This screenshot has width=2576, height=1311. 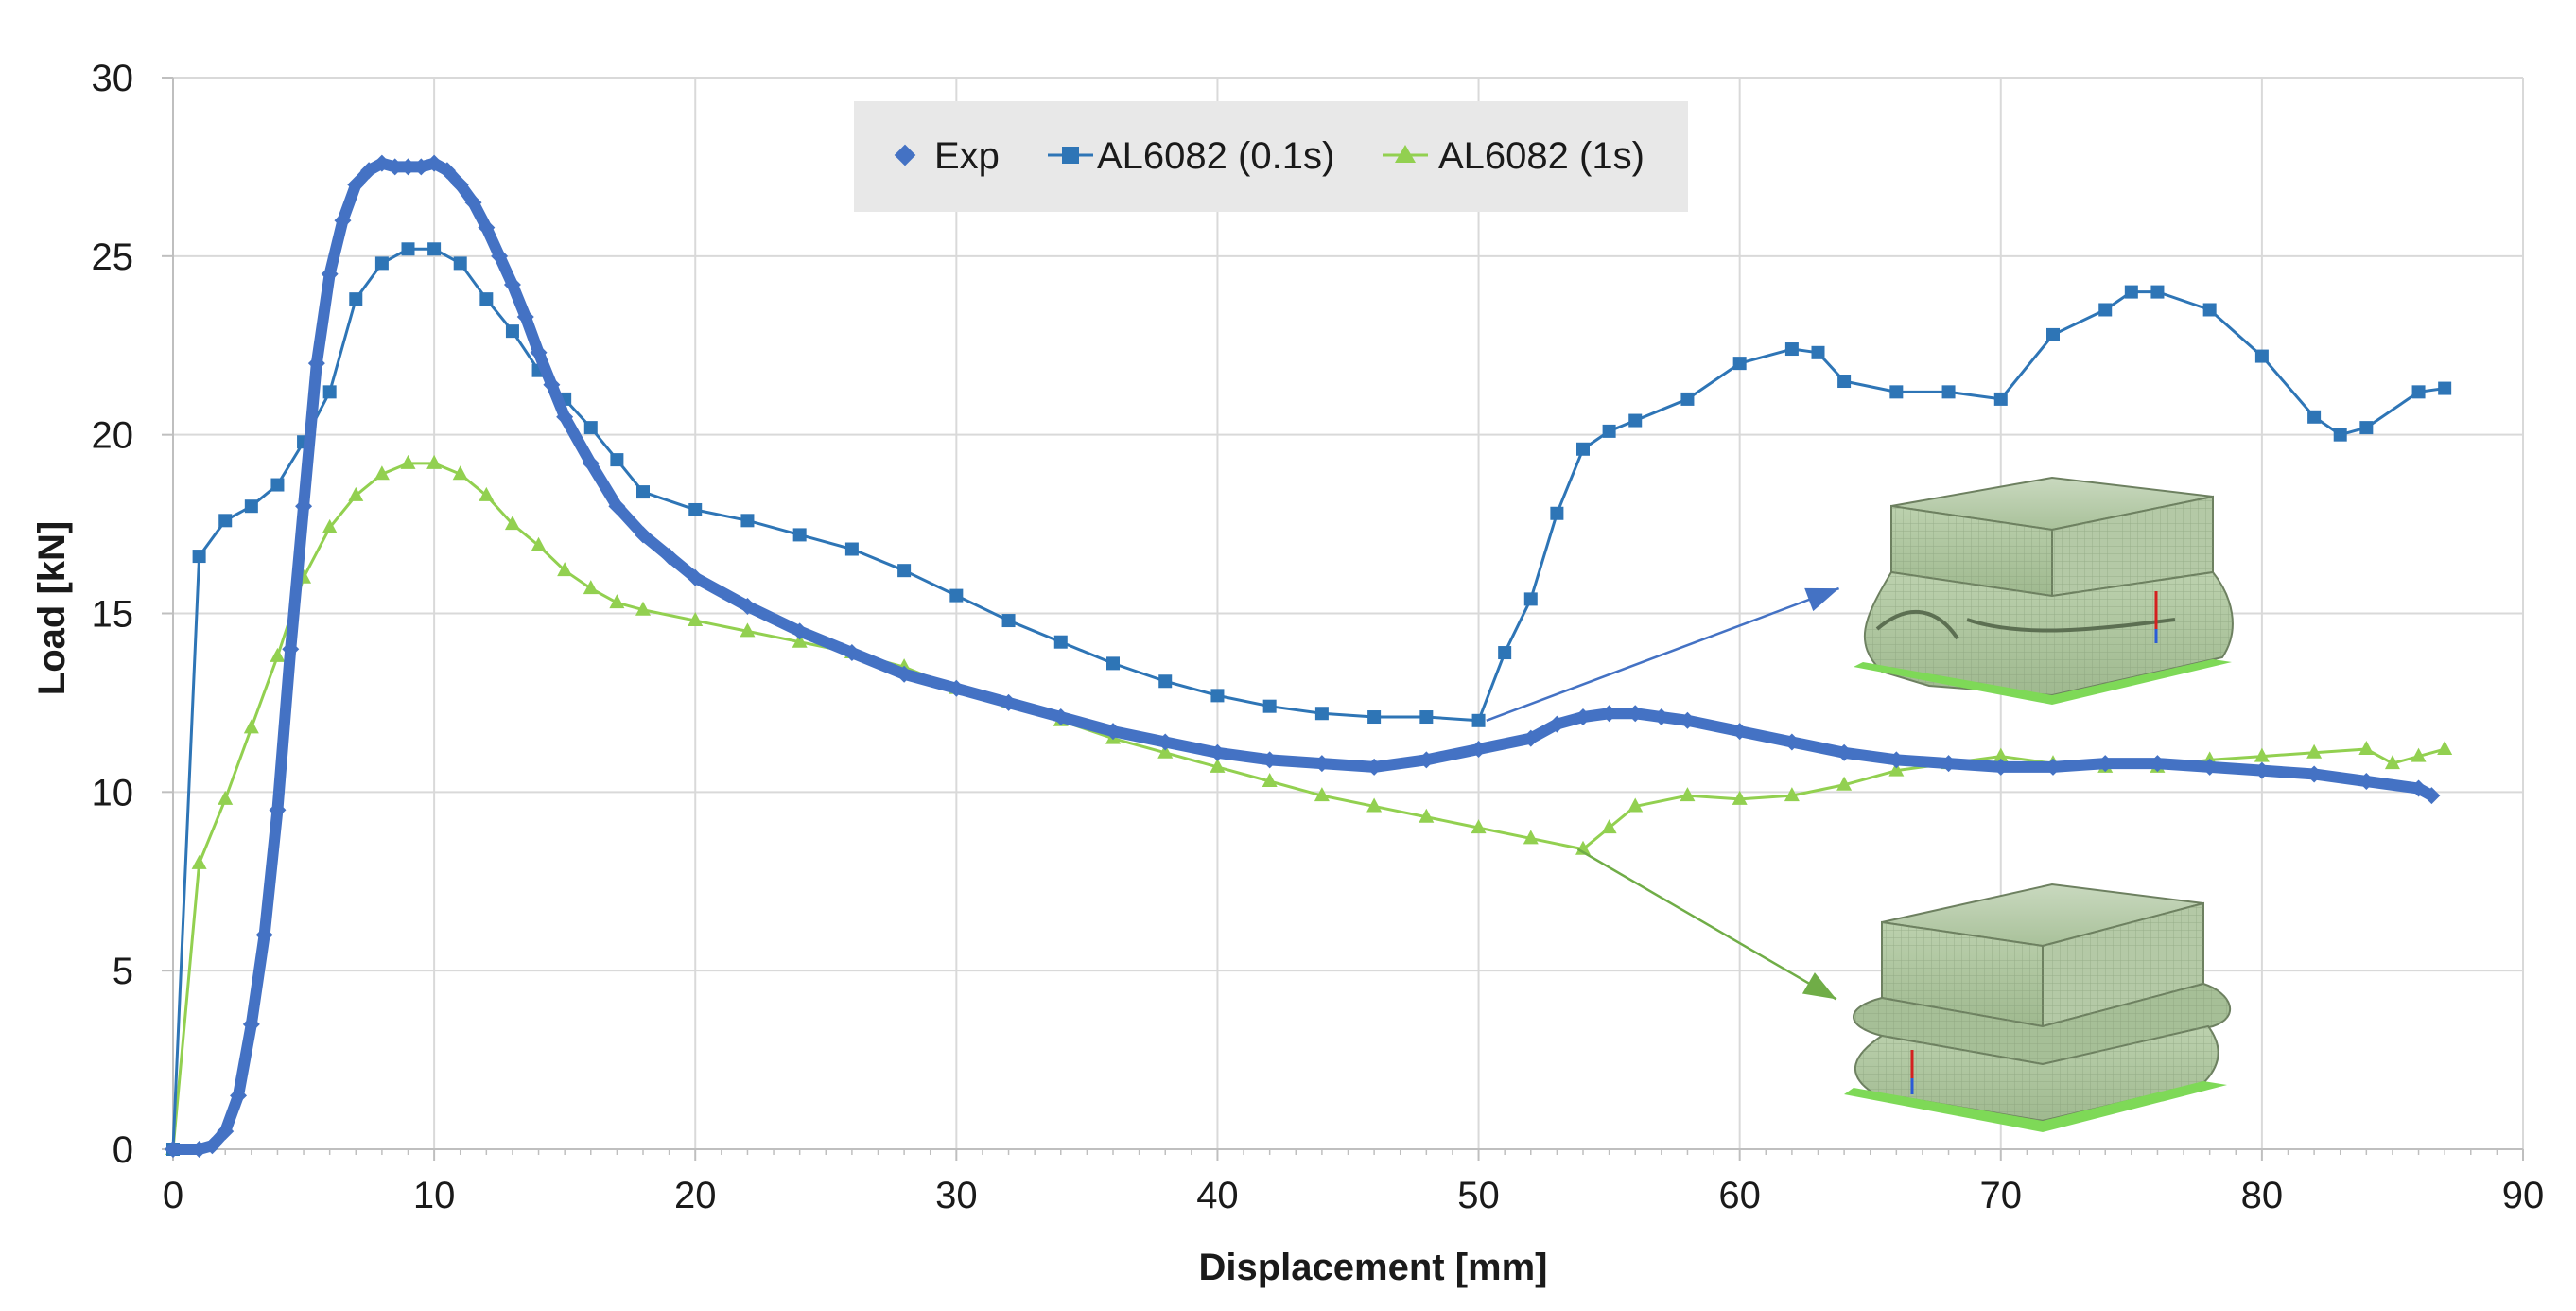 What do you see at coordinates (1541, 156) in the screenshot?
I see `legend-label-al6082-1s: AL6082 (1s)` at bounding box center [1541, 156].